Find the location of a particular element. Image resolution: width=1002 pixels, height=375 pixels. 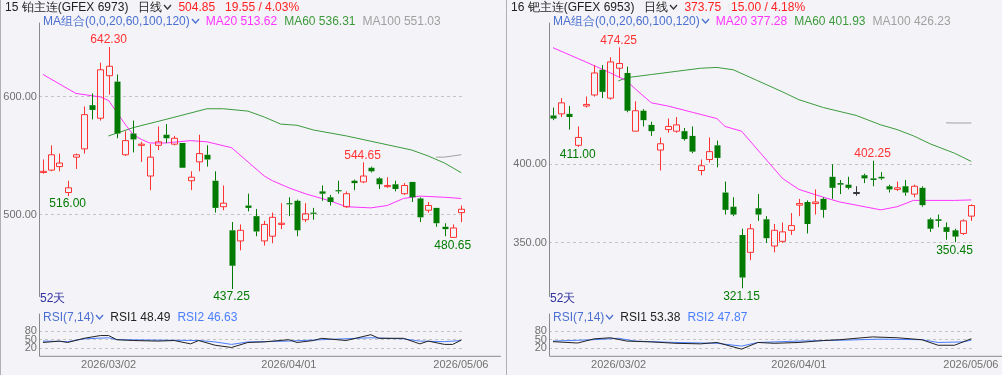

text: 15.00 / 4.18% is located at coordinates (768, 7).